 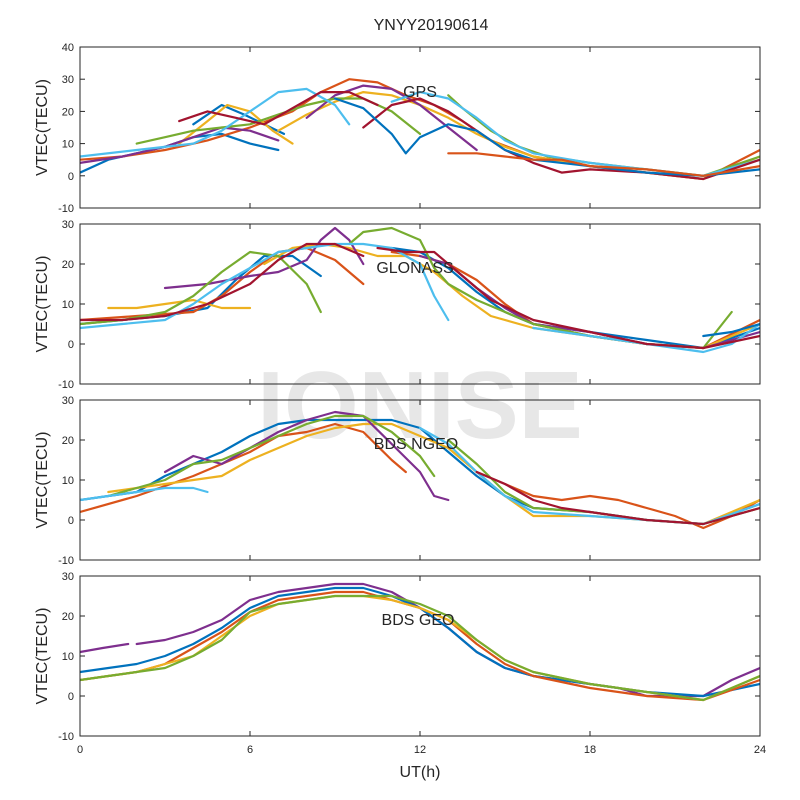 I want to click on x-tick-label: 12, so click(x=420, y=750).